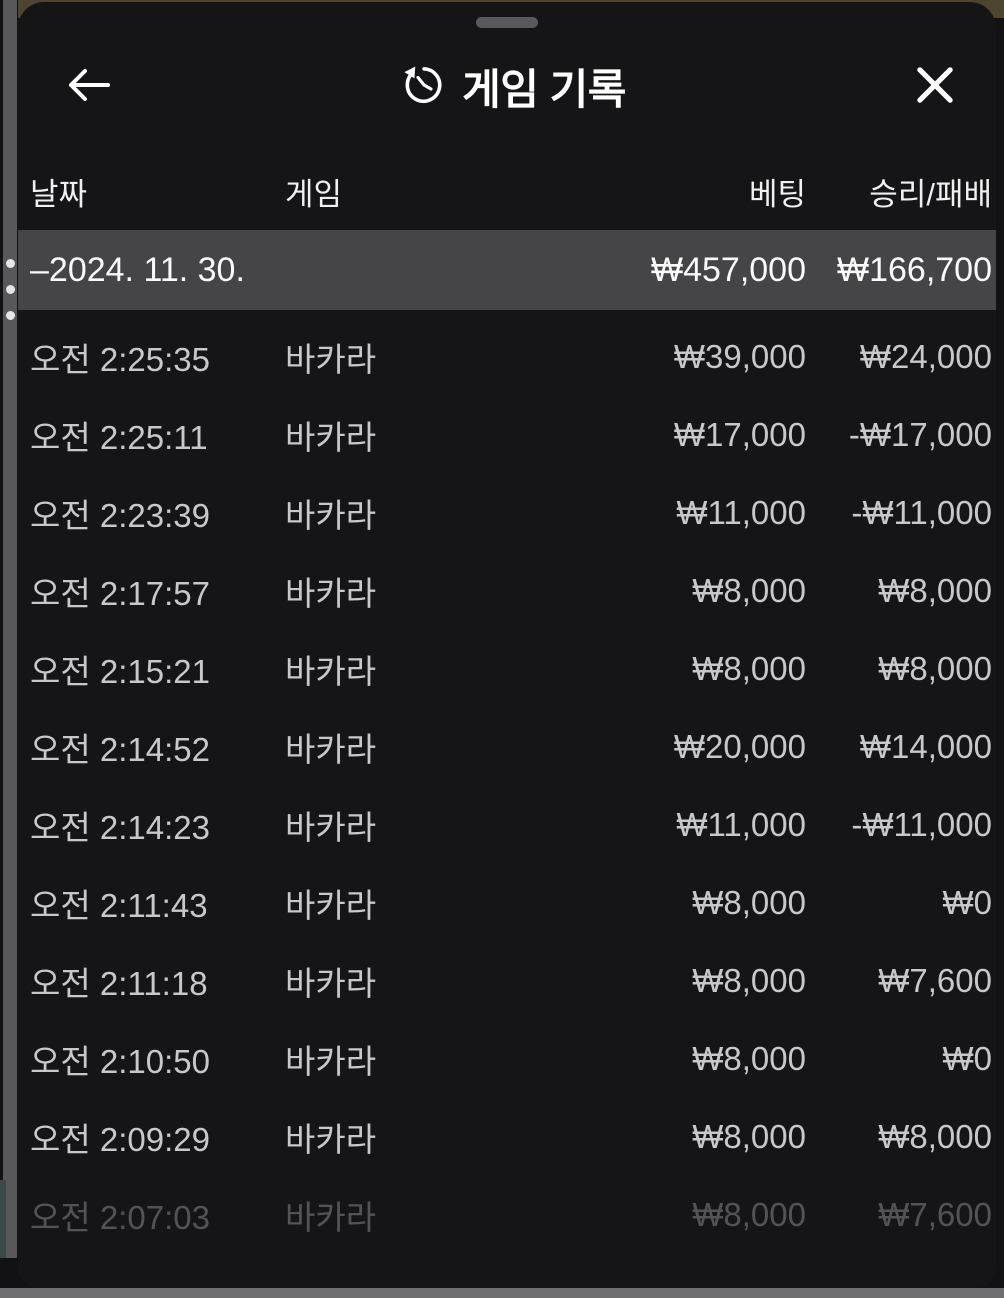  I want to click on row-time: 오전 2:11:43, so click(119, 905).